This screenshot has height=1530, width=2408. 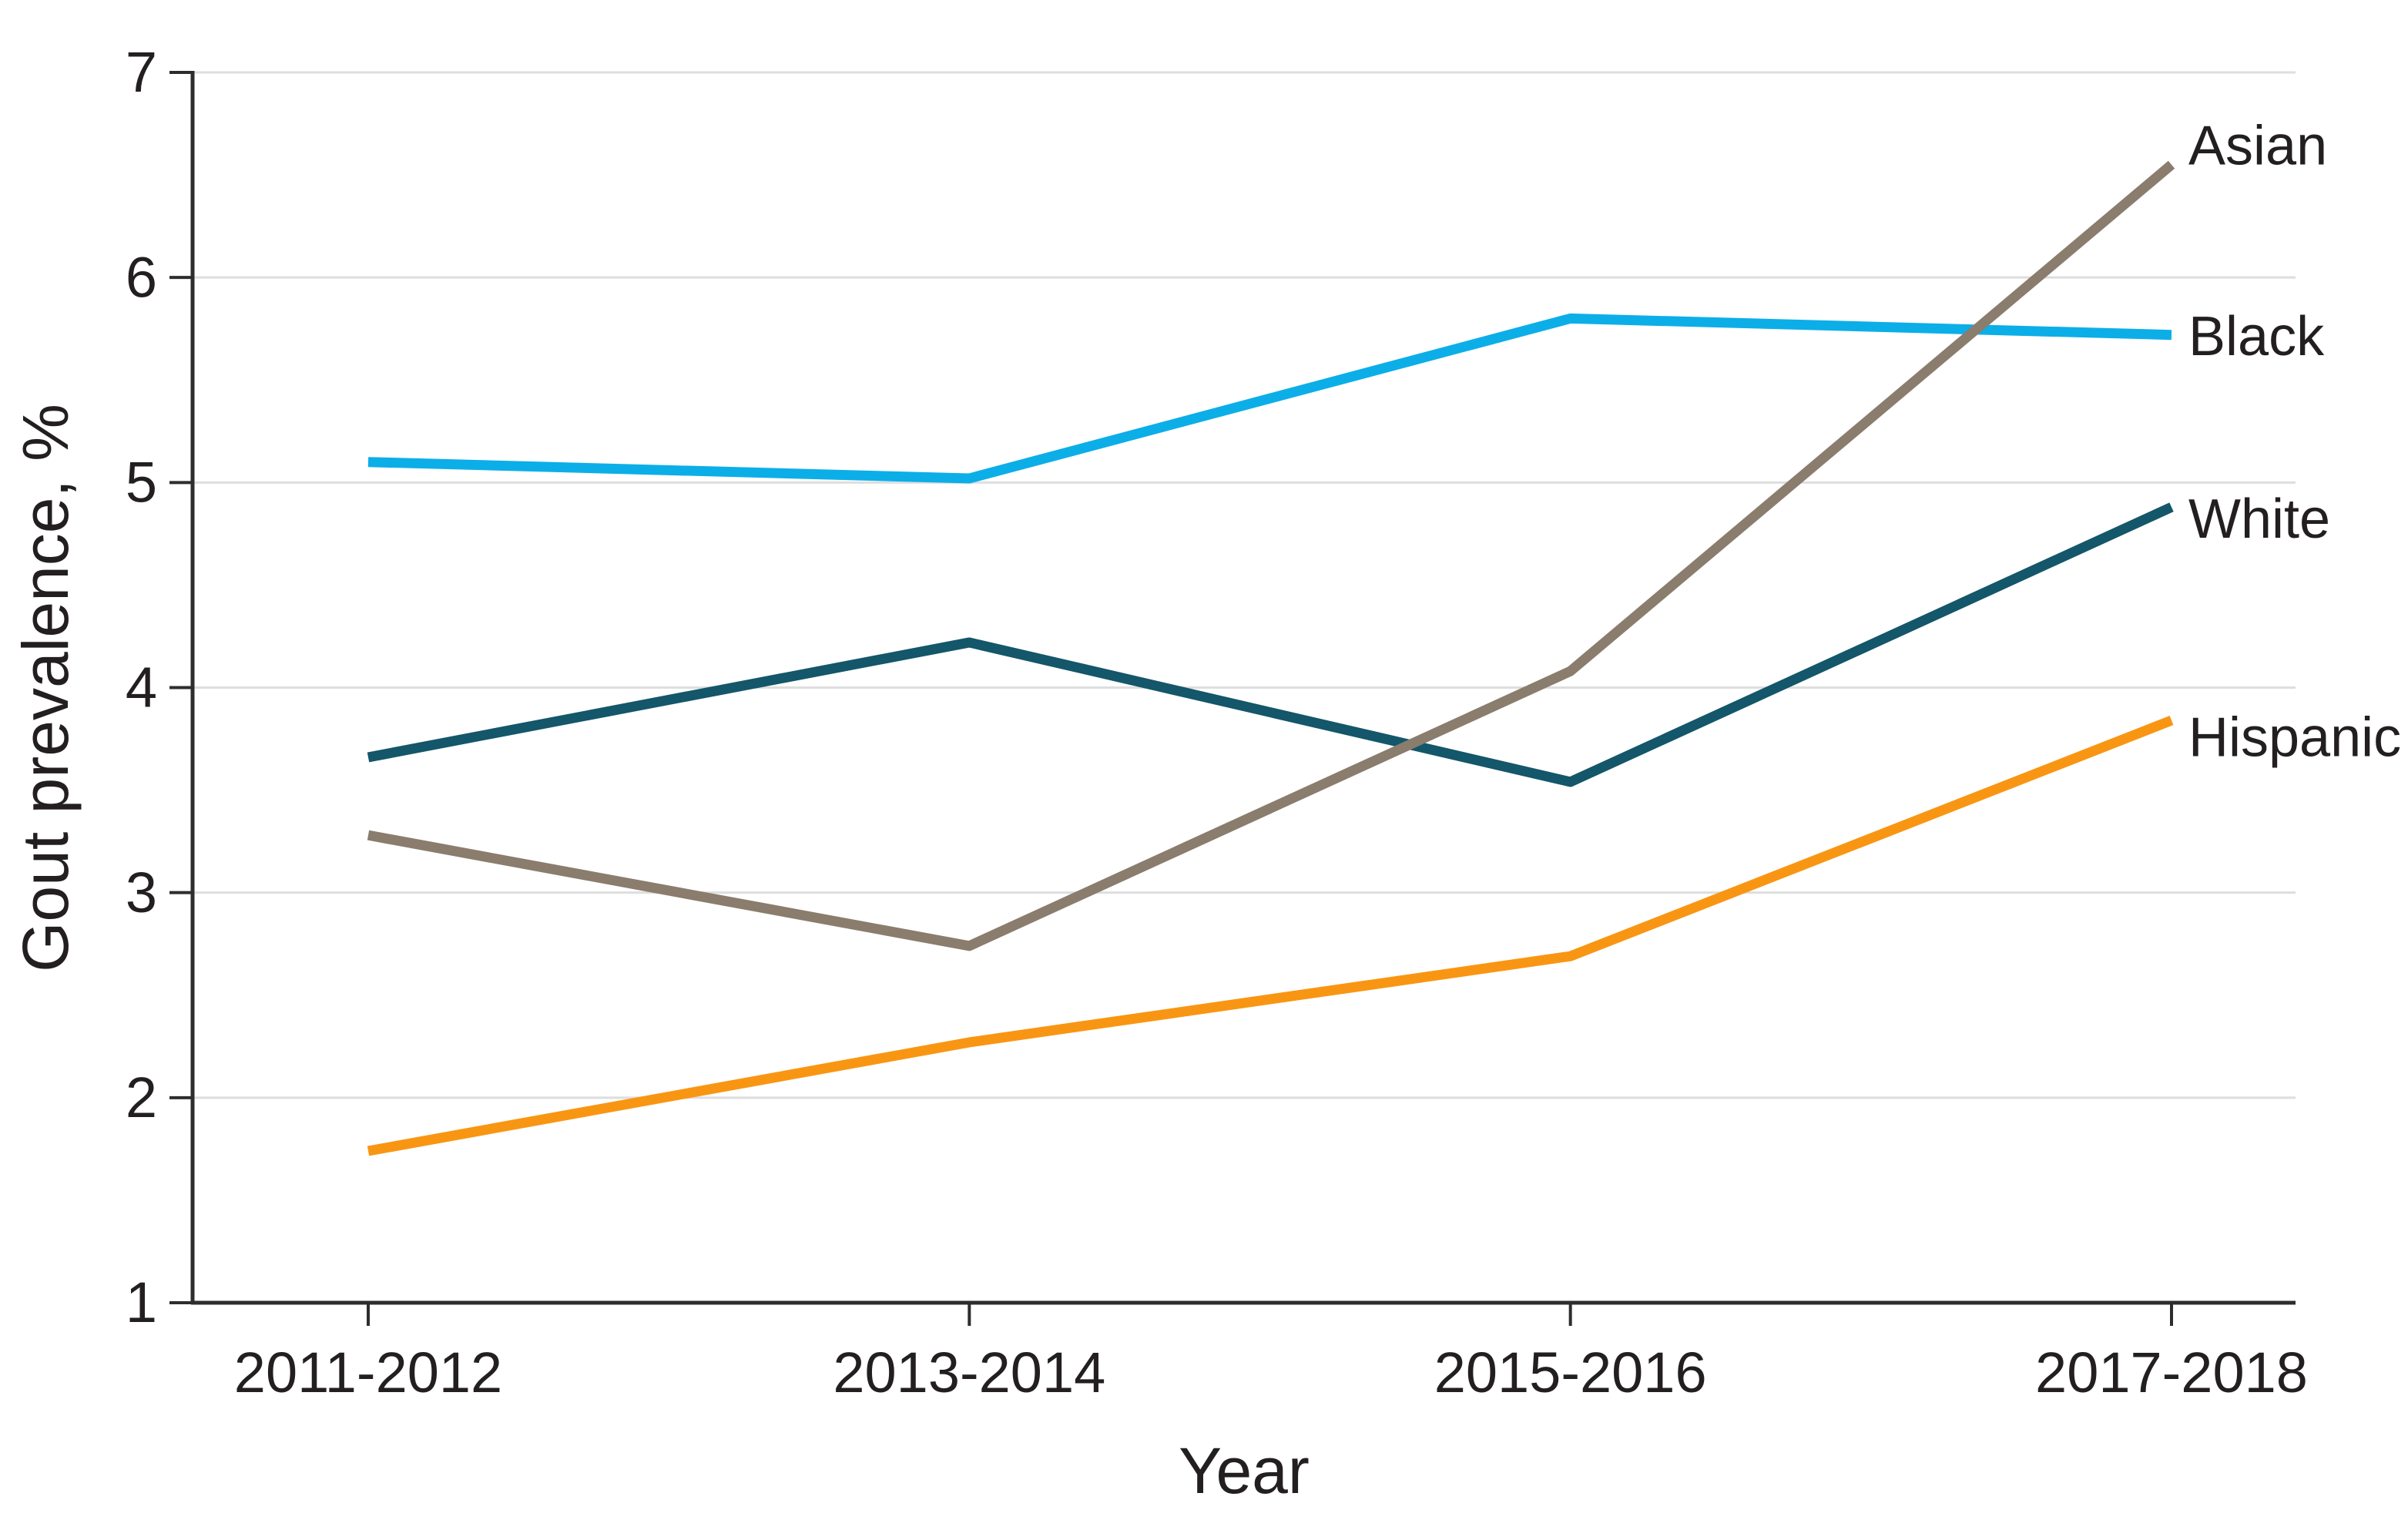 I want to click on y-tick-label: 6, so click(x=141, y=277).